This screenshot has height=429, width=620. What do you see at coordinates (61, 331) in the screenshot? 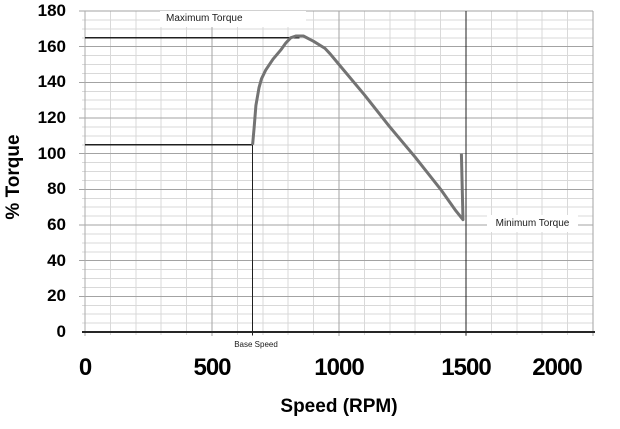
I see `y-tick-label: 0` at bounding box center [61, 331].